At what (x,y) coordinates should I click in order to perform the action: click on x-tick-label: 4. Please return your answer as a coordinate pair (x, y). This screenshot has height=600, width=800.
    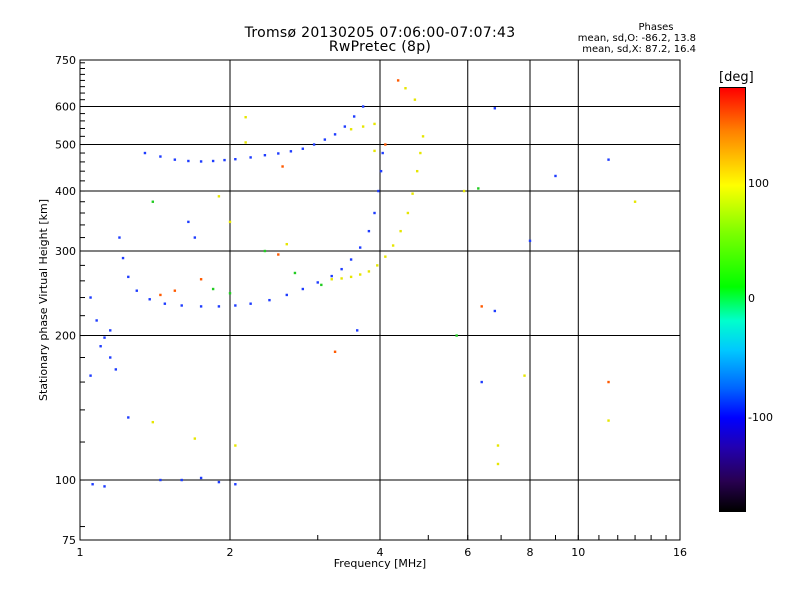
    Looking at the image, I should click on (380, 552).